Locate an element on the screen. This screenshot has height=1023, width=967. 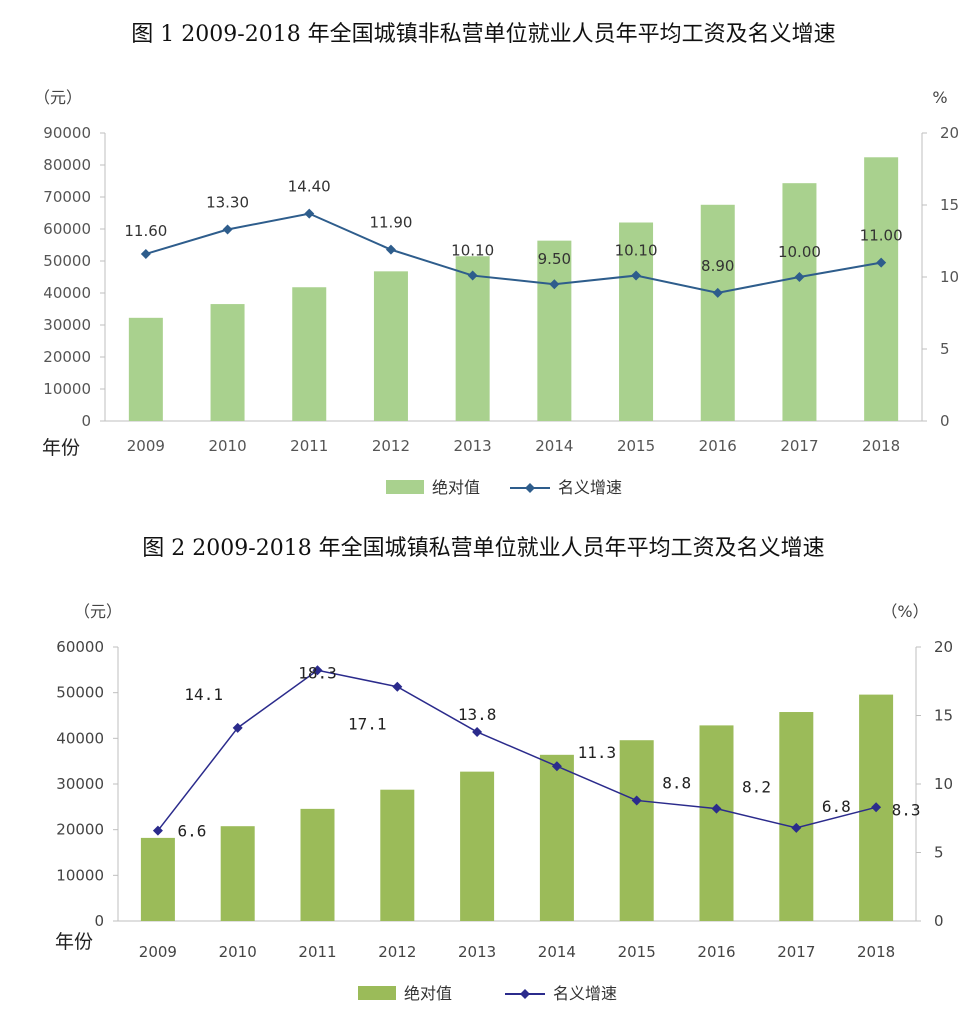
left-tick-label: 70000 is located at coordinates (67, 197).